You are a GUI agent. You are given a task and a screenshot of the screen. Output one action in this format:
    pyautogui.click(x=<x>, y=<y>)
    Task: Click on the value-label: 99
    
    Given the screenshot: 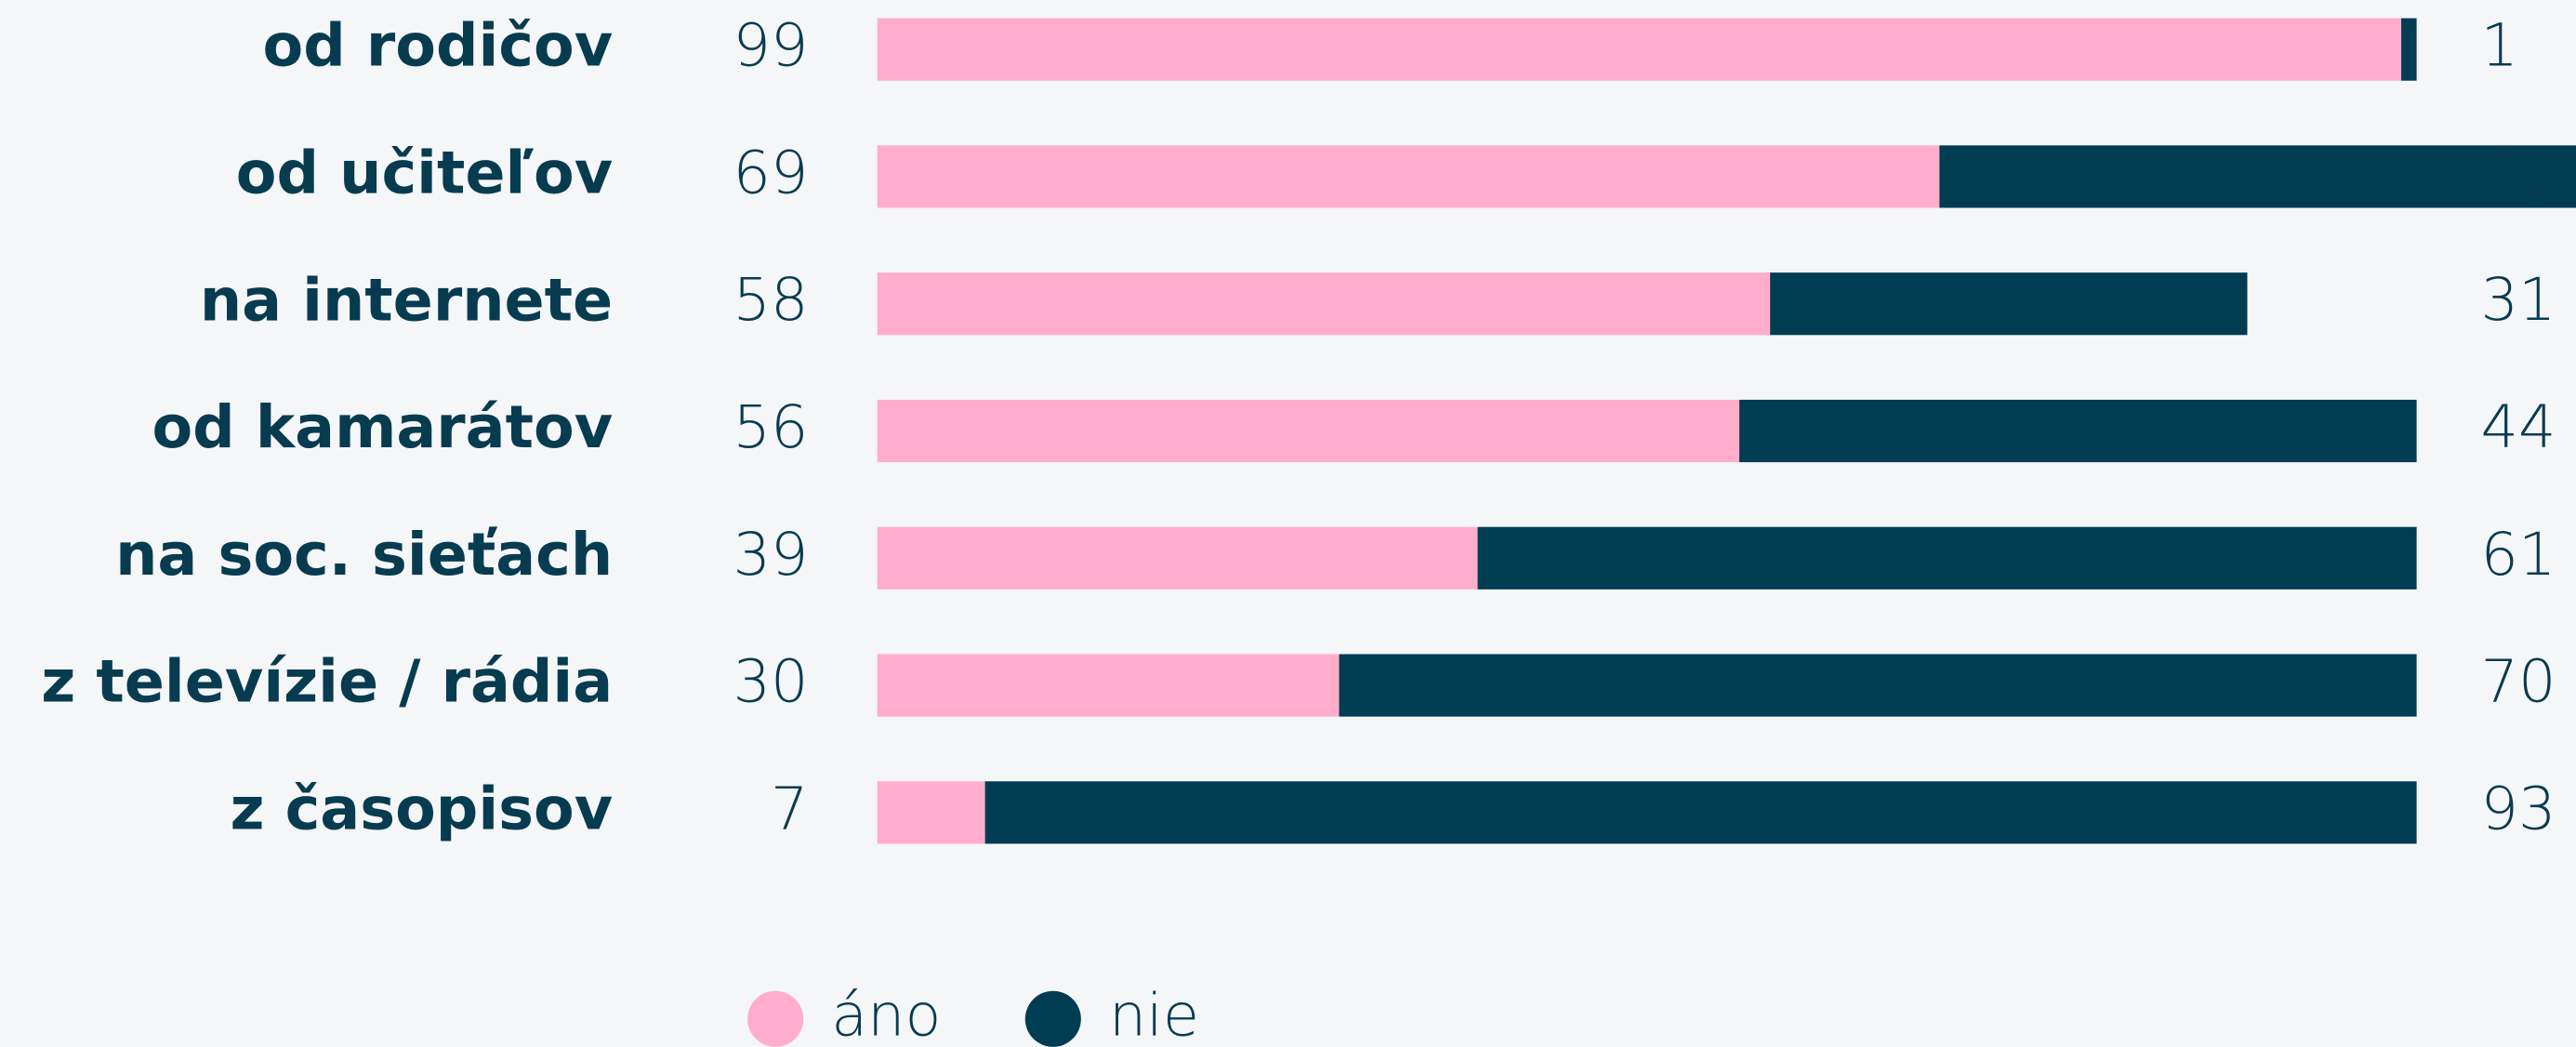 What is the action you would take?
    pyautogui.click(x=771, y=46)
    